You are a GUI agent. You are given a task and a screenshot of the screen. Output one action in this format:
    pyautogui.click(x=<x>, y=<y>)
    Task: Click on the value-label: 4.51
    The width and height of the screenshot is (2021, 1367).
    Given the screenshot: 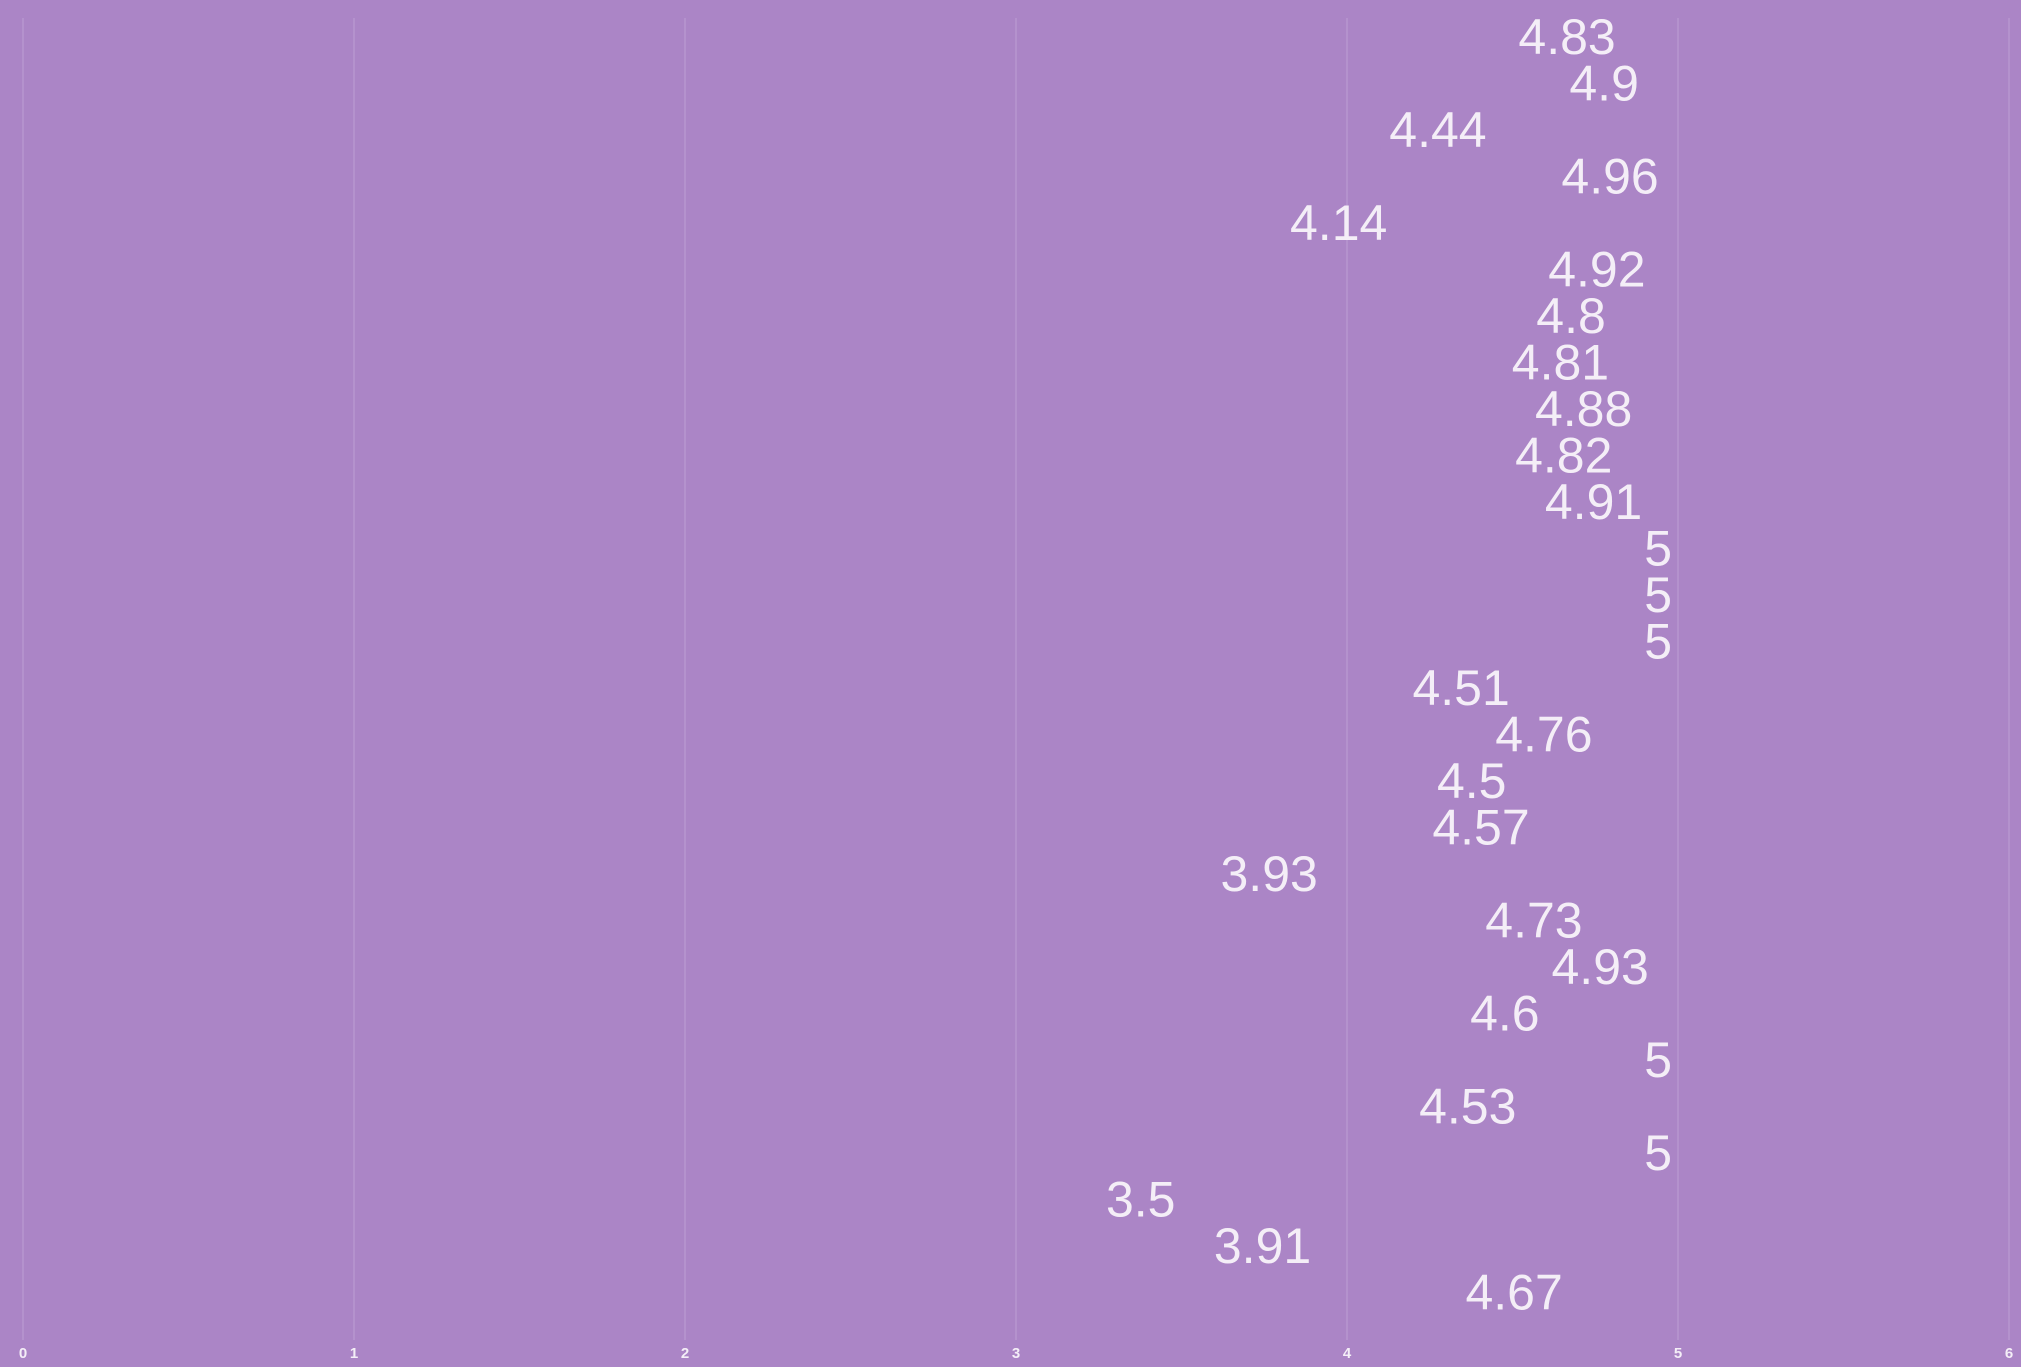 What is the action you would take?
    pyautogui.click(x=1460, y=688)
    